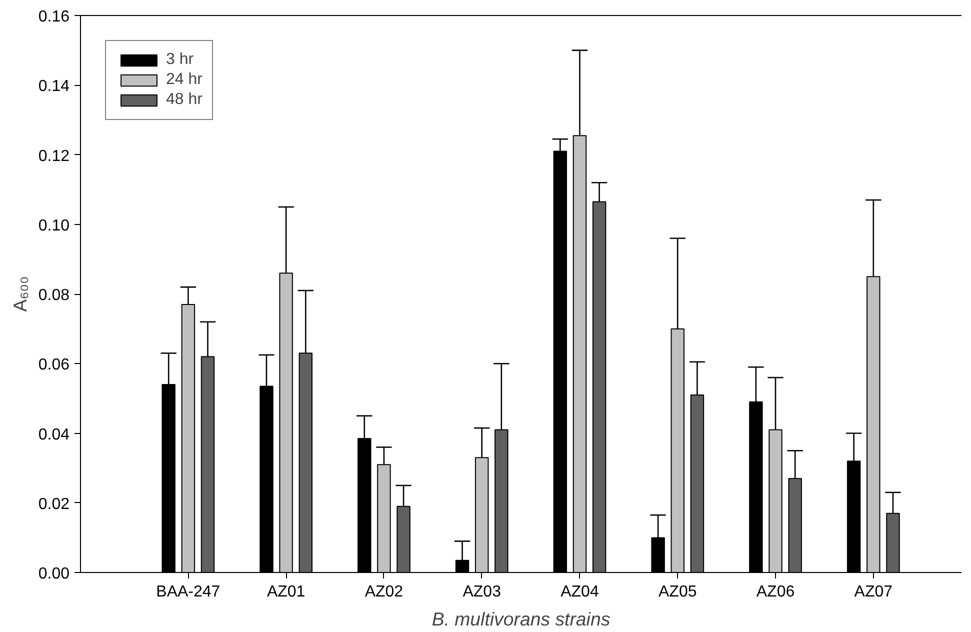 The width and height of the screenshot is (971, 632). I want to click on y-tick-label: 0.12, so click(54, 156).